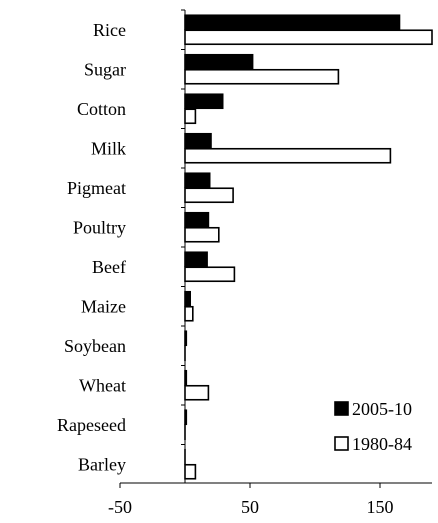 The height and width of the screenshot is (523, 438). What do you see at coordinates (250, 507) in the screenshot?
I see `x-tick-label: 50` at bounding box center [250, 507].